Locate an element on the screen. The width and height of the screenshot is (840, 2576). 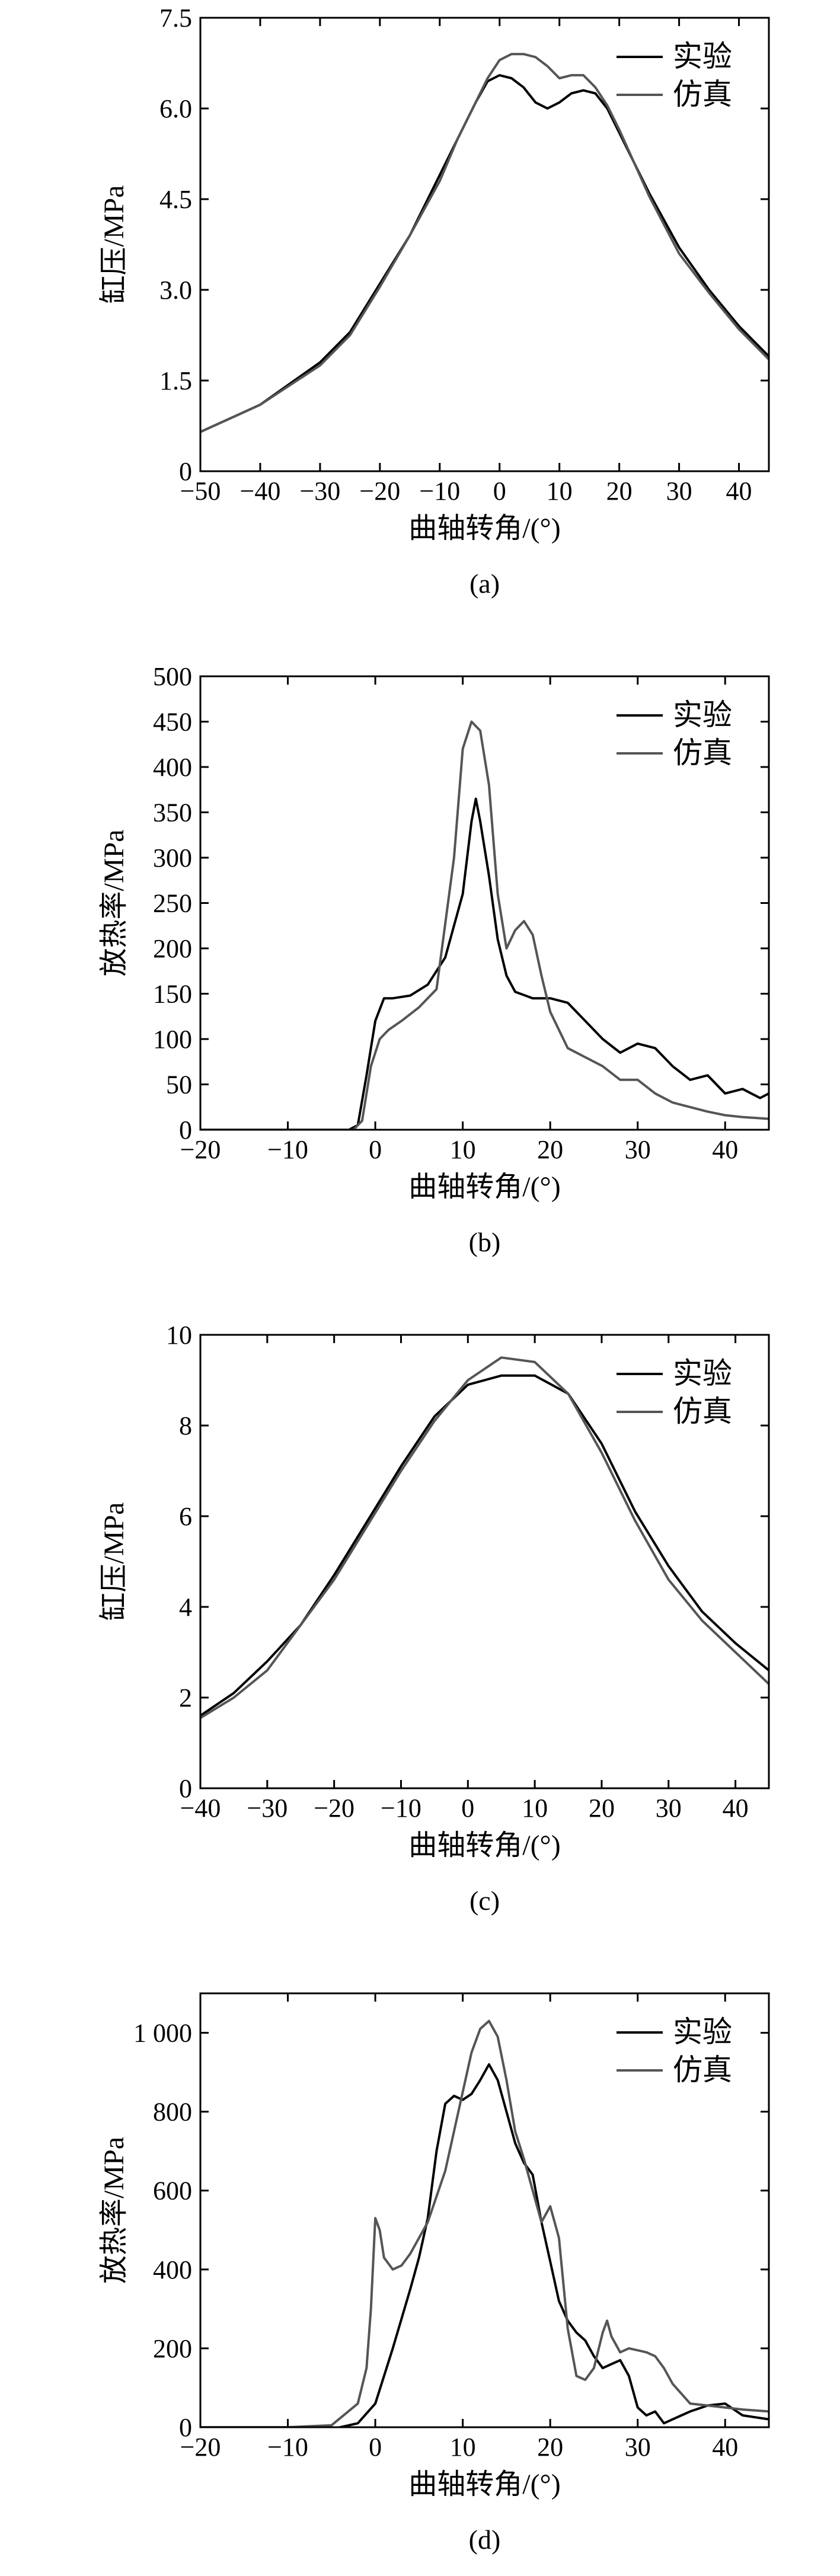
y-tick-label: 100 is located at coordinates (173, 1039).